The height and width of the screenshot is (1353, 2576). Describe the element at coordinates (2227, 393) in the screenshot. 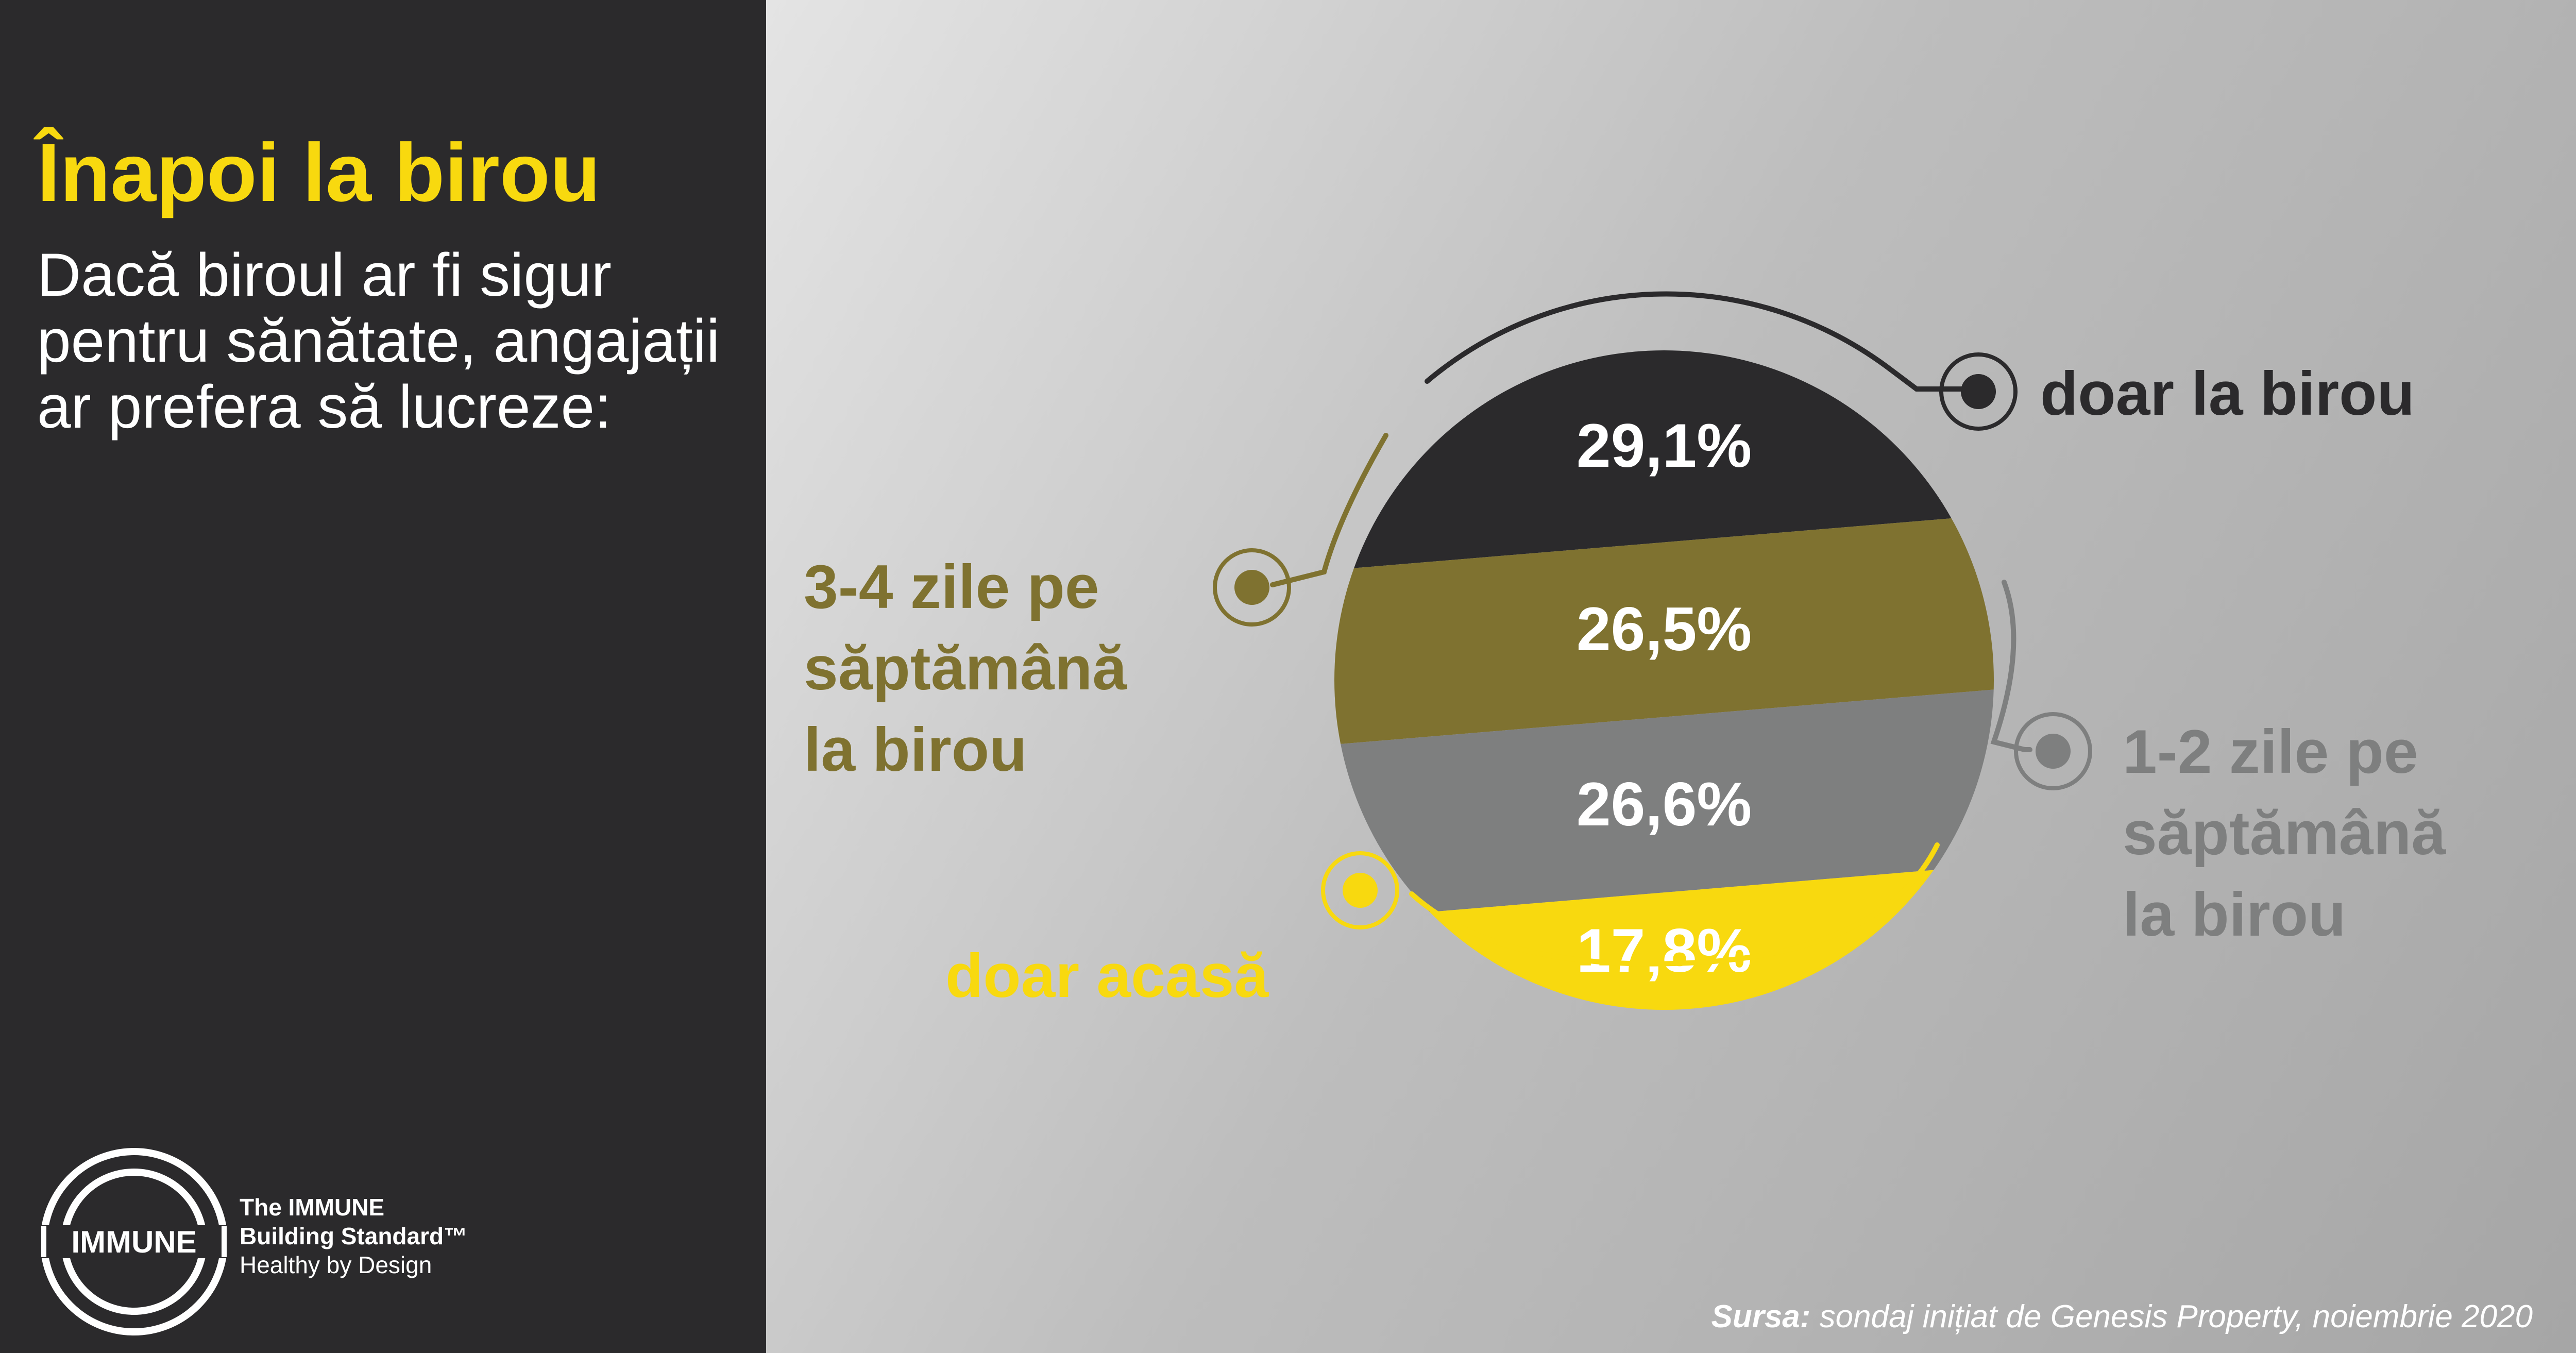

I see `legend-label-1: doar la birou` at that location.